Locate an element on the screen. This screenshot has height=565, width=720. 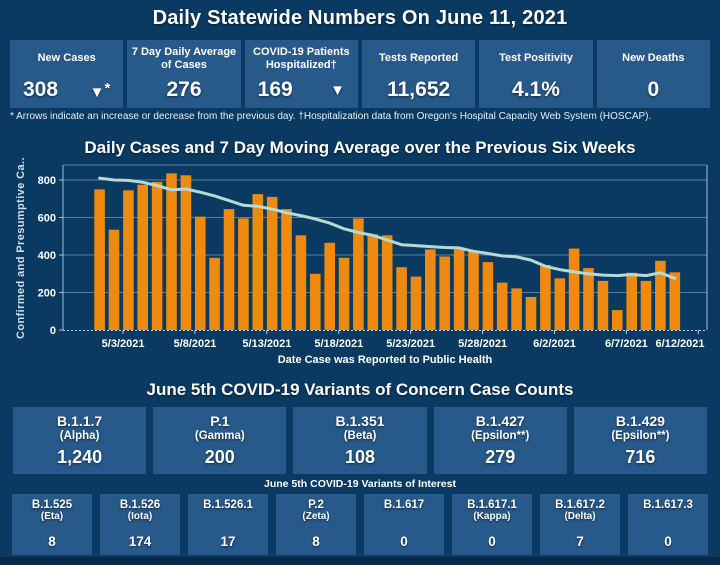
moving-average-line is located at coordinates (387, 228).